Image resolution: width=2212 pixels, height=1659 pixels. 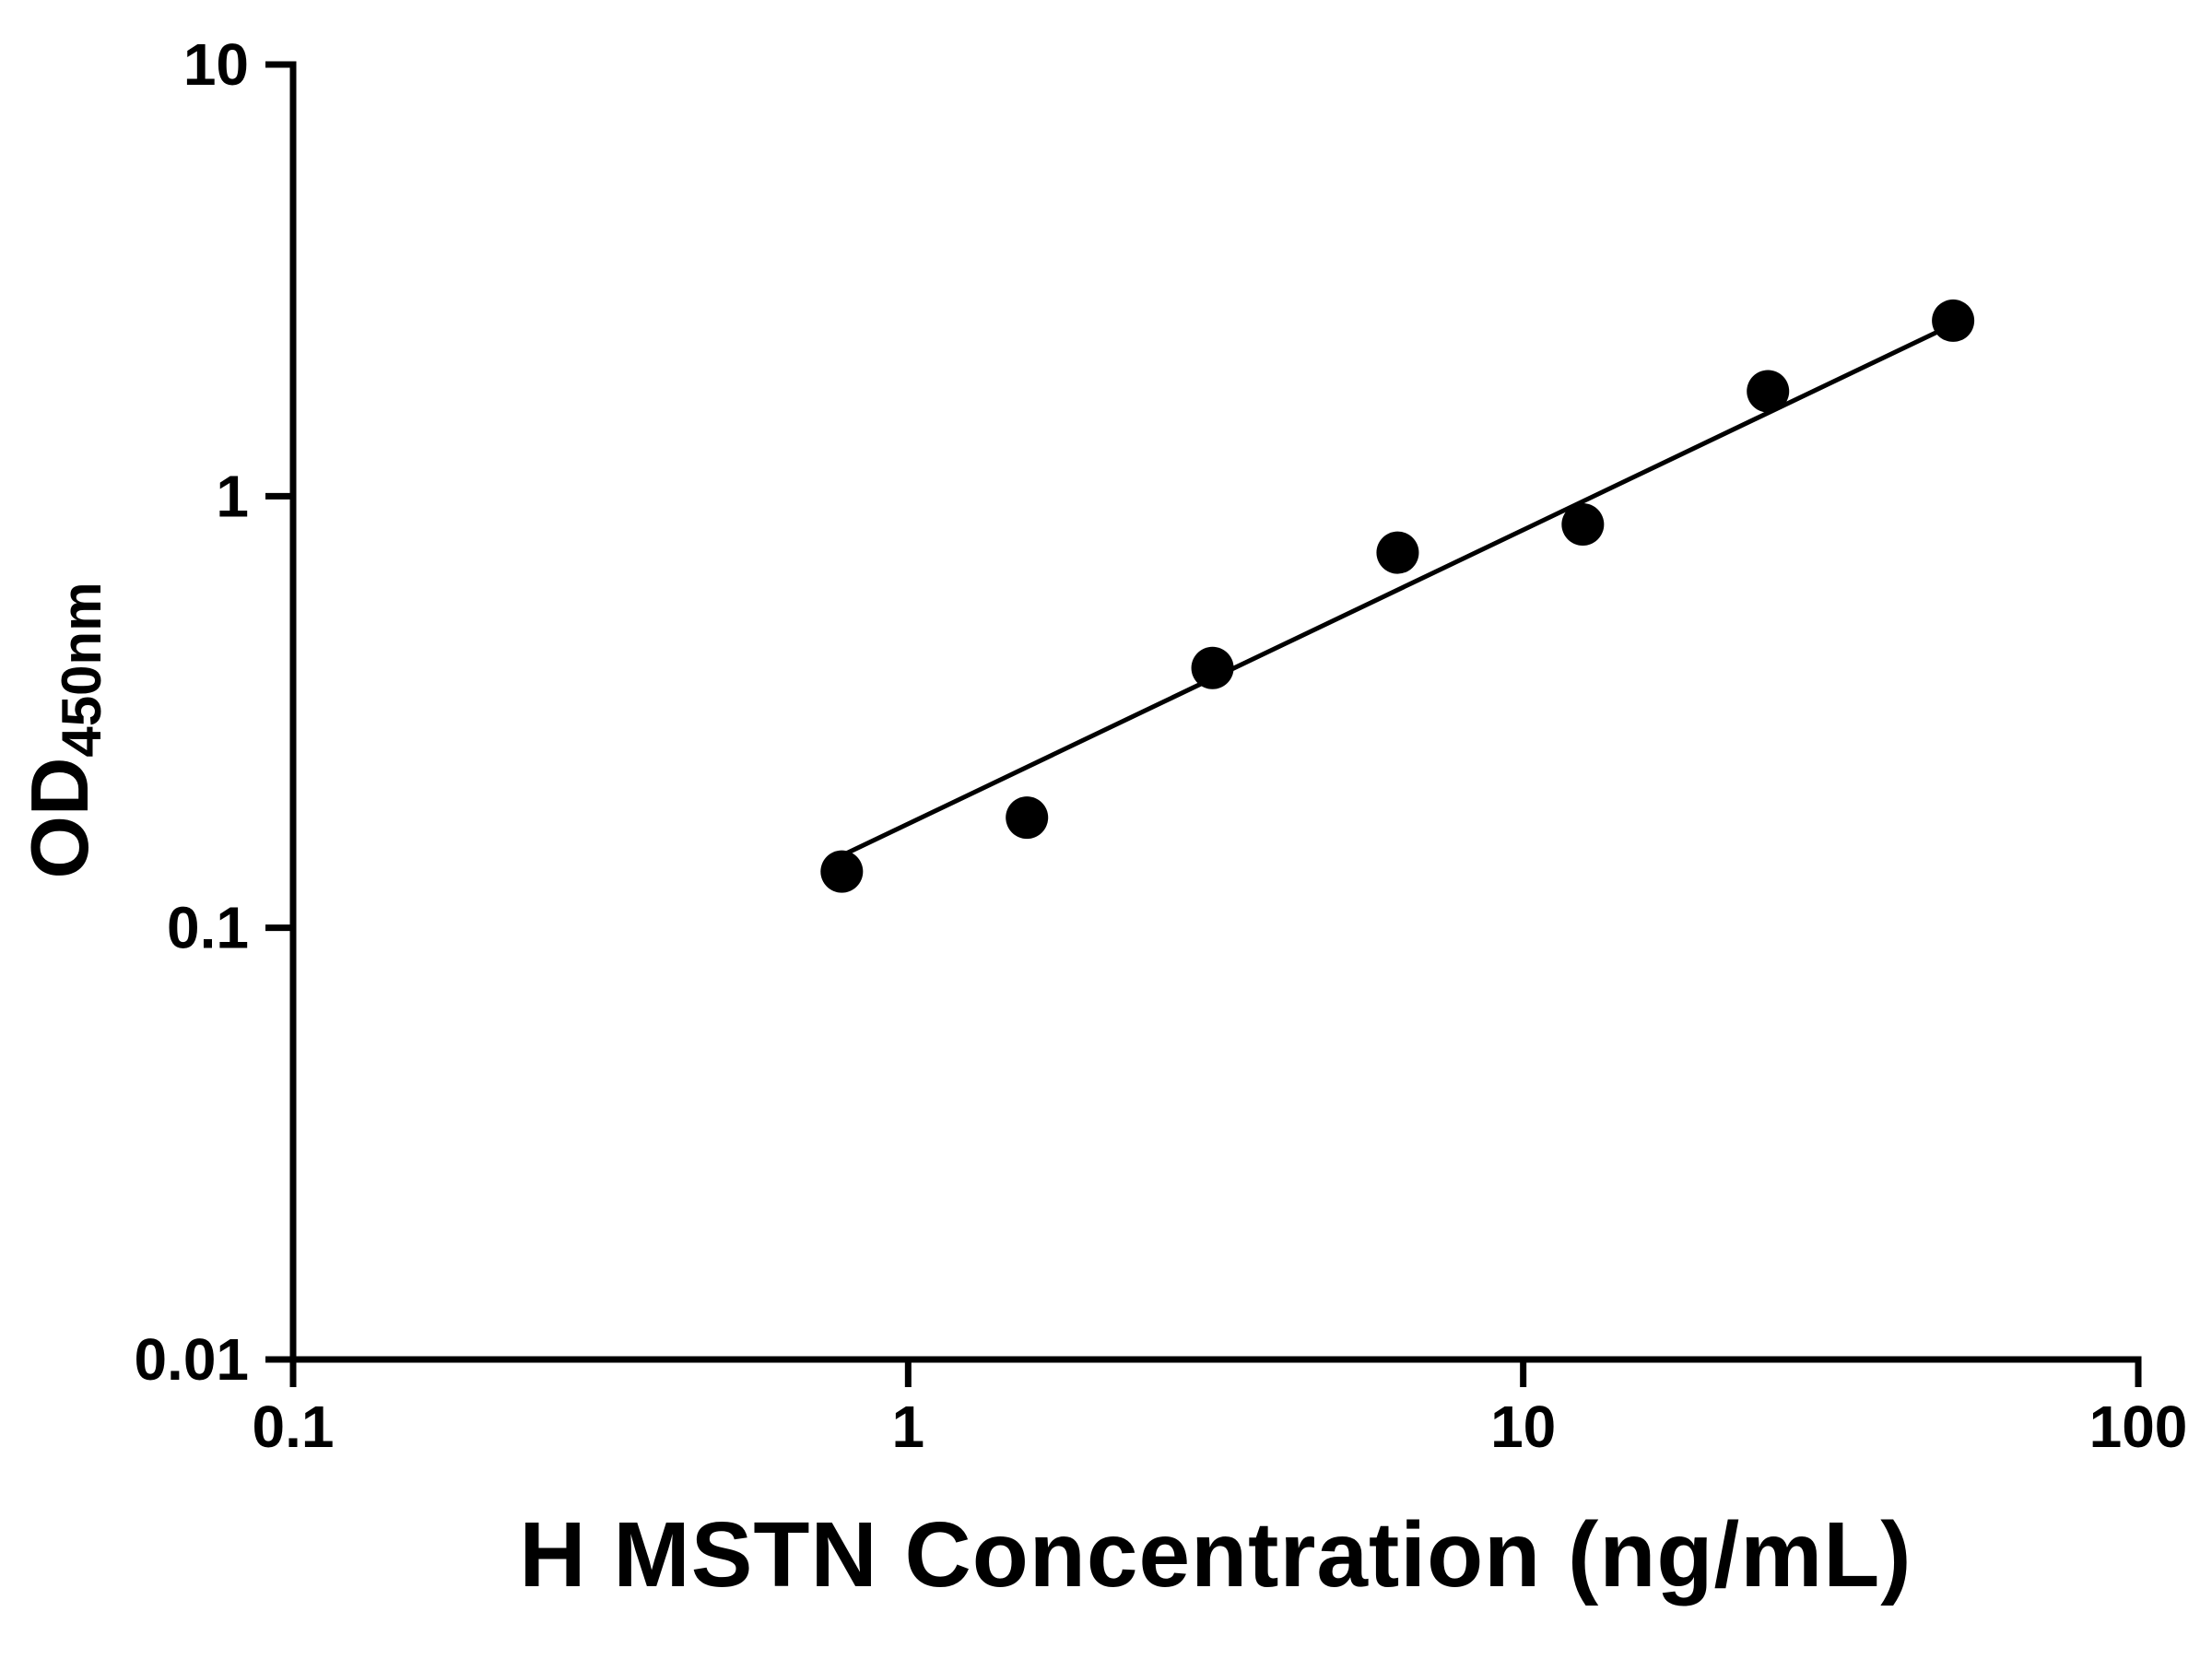 What do you see at coordinates (232, 496) in the screenshot?
I see `y-tick-label: 1` at bounding box center [232, 496].